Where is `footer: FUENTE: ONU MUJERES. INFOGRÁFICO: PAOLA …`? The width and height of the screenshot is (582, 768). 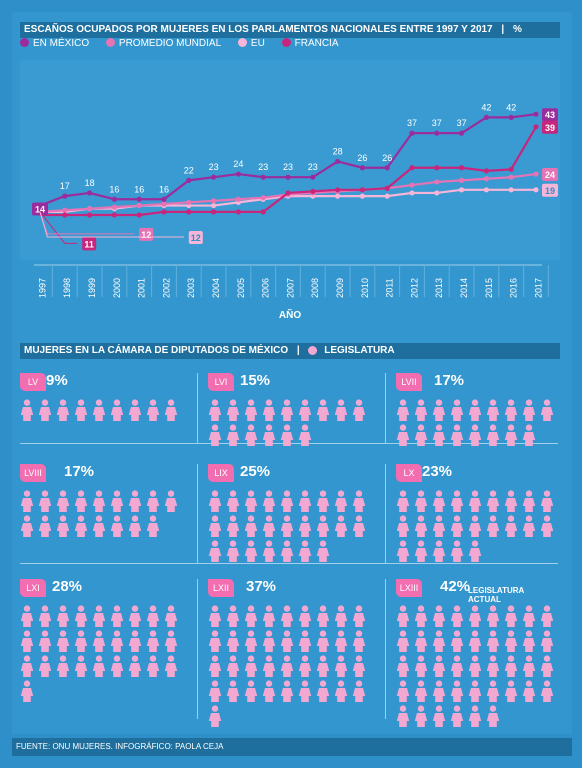 footer: FUENTE: ONU MUJERES. INFOGRÁFICO: PAOLA … is located at coordinates (292, 747).